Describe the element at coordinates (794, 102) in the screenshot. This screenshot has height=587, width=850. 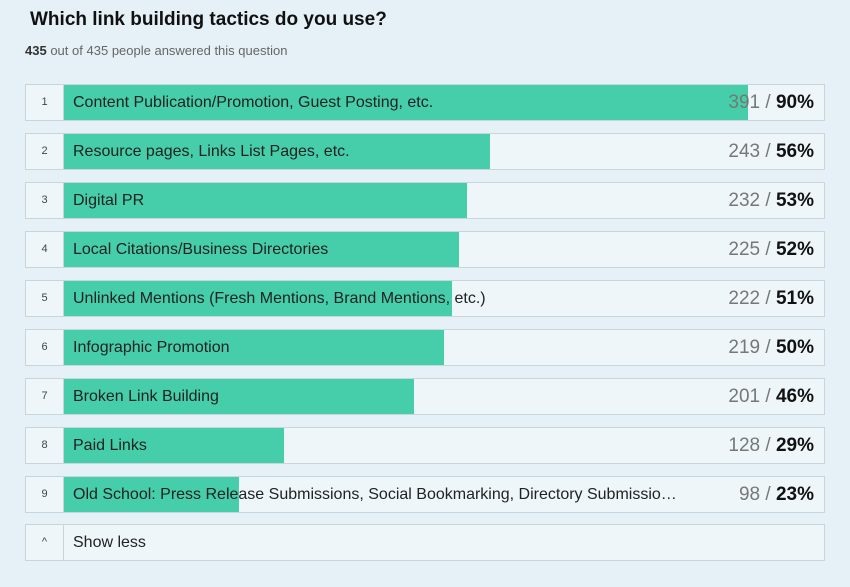
I see `percent: 90%` at that location.